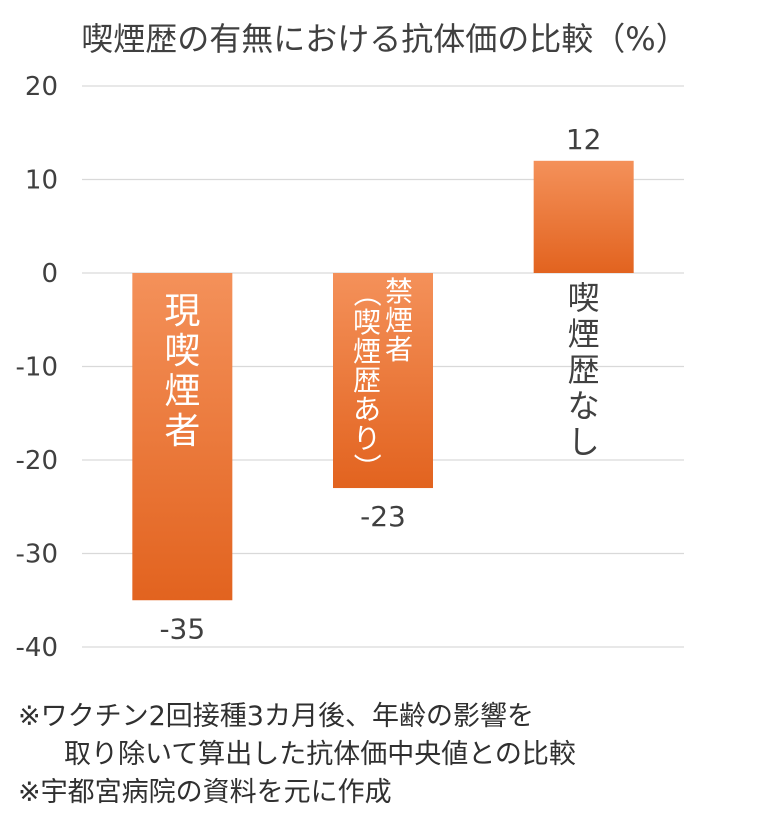  What do you see at coordinates (49, 274) in the screenshot?
I see `y-tick-label: 0` at bounding box center [49, 274].